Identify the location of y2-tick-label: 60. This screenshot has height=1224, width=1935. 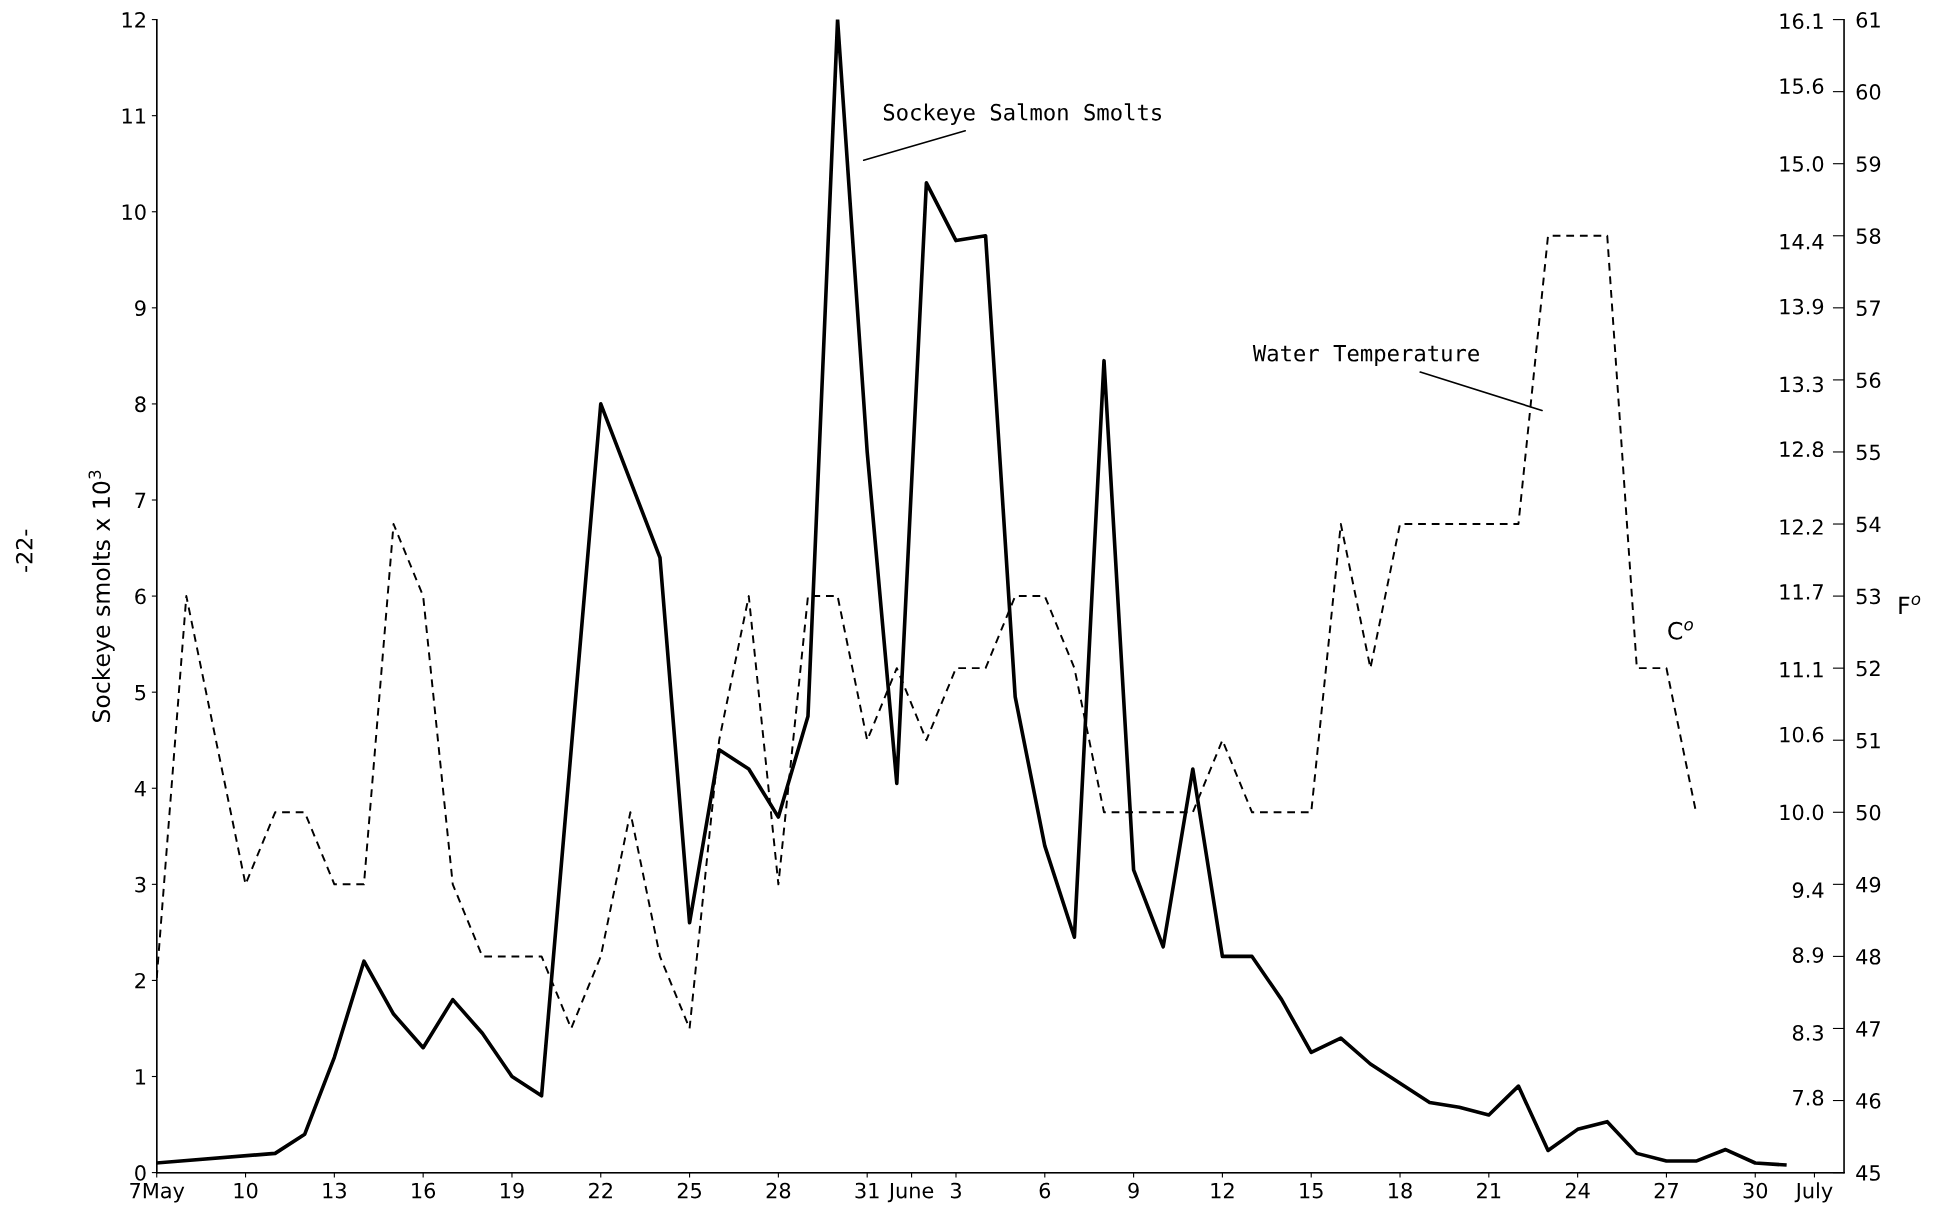
(1868, 92).